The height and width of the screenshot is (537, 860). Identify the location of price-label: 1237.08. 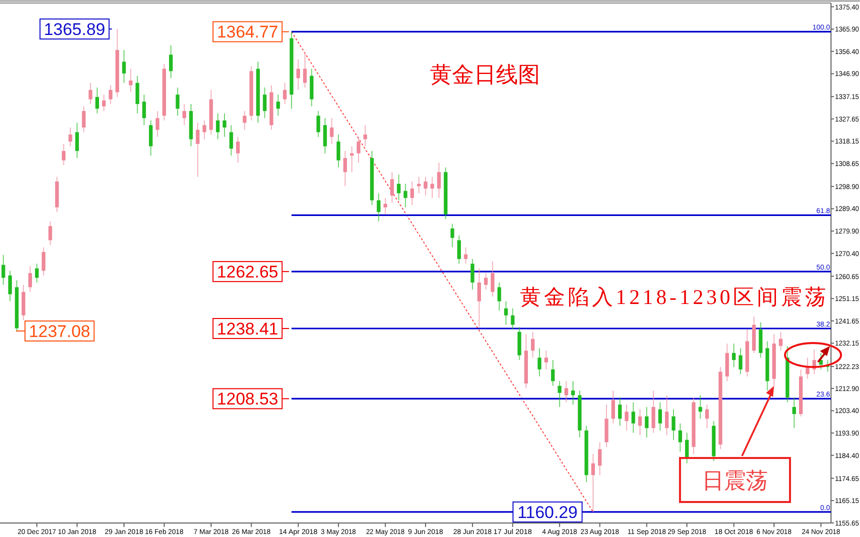
(55, 331).